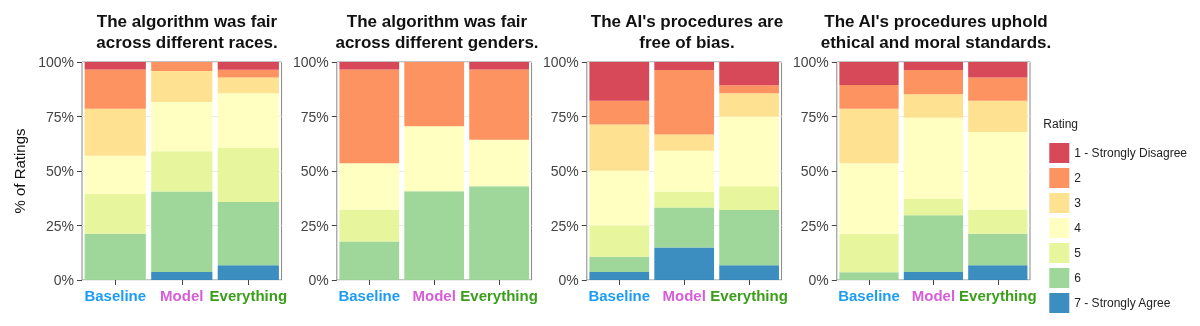 The image size is (1200, 326). Describe the element at coordinates (437, 32) in the screenshot. I see `chart-title: The algorithm was fair across different genders.` at that location.